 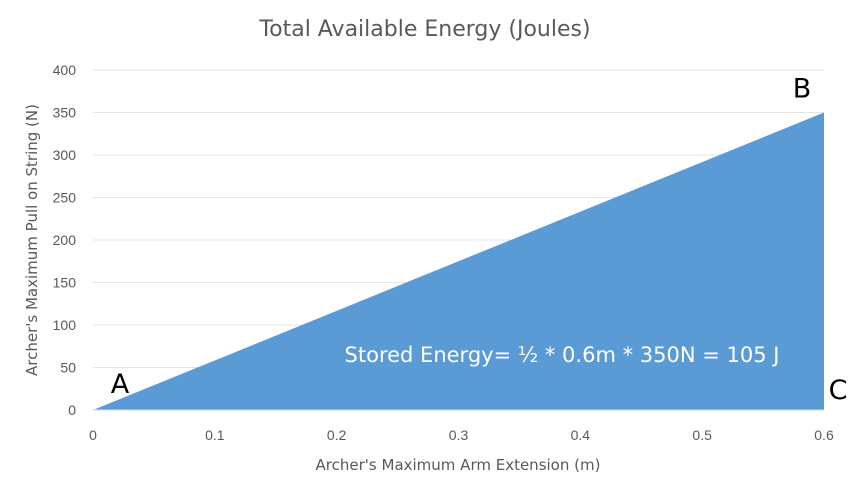 What do you see at coordinates (65, 325) in the screenshot?
I see `y-tick-label: 100` at bounding box center [65, 325].